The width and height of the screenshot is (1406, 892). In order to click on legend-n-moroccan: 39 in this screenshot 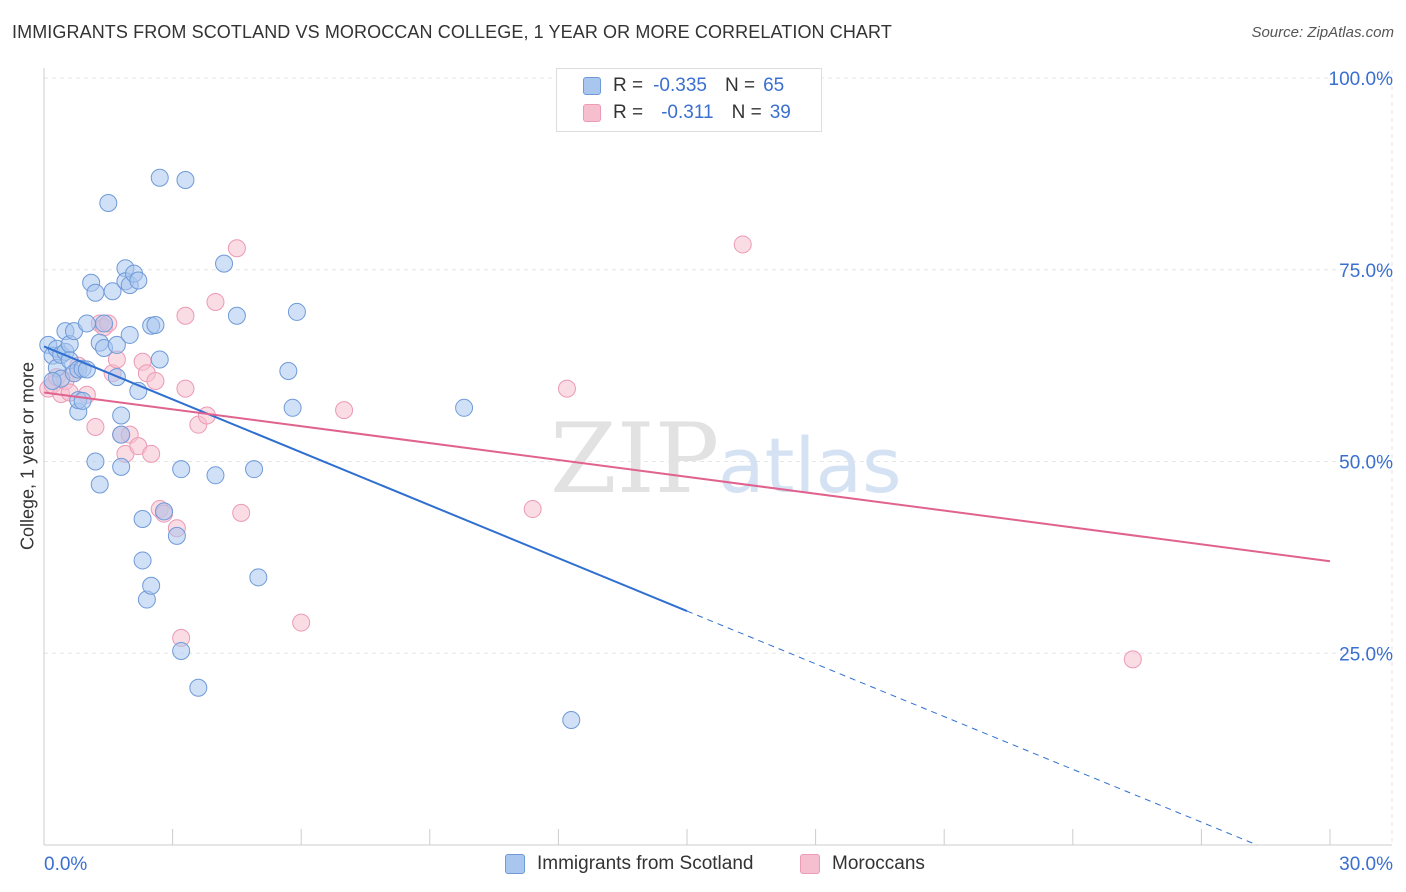, I will do `click(780, 112)`.